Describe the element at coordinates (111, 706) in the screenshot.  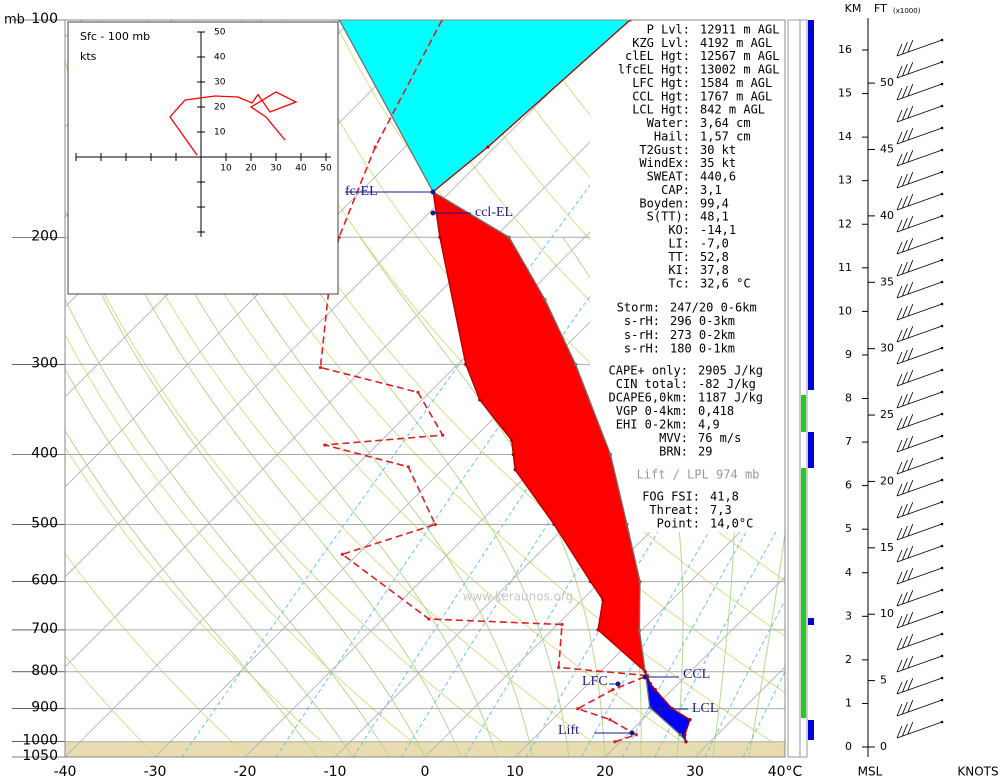
I see `dry-adiabat` at that location.